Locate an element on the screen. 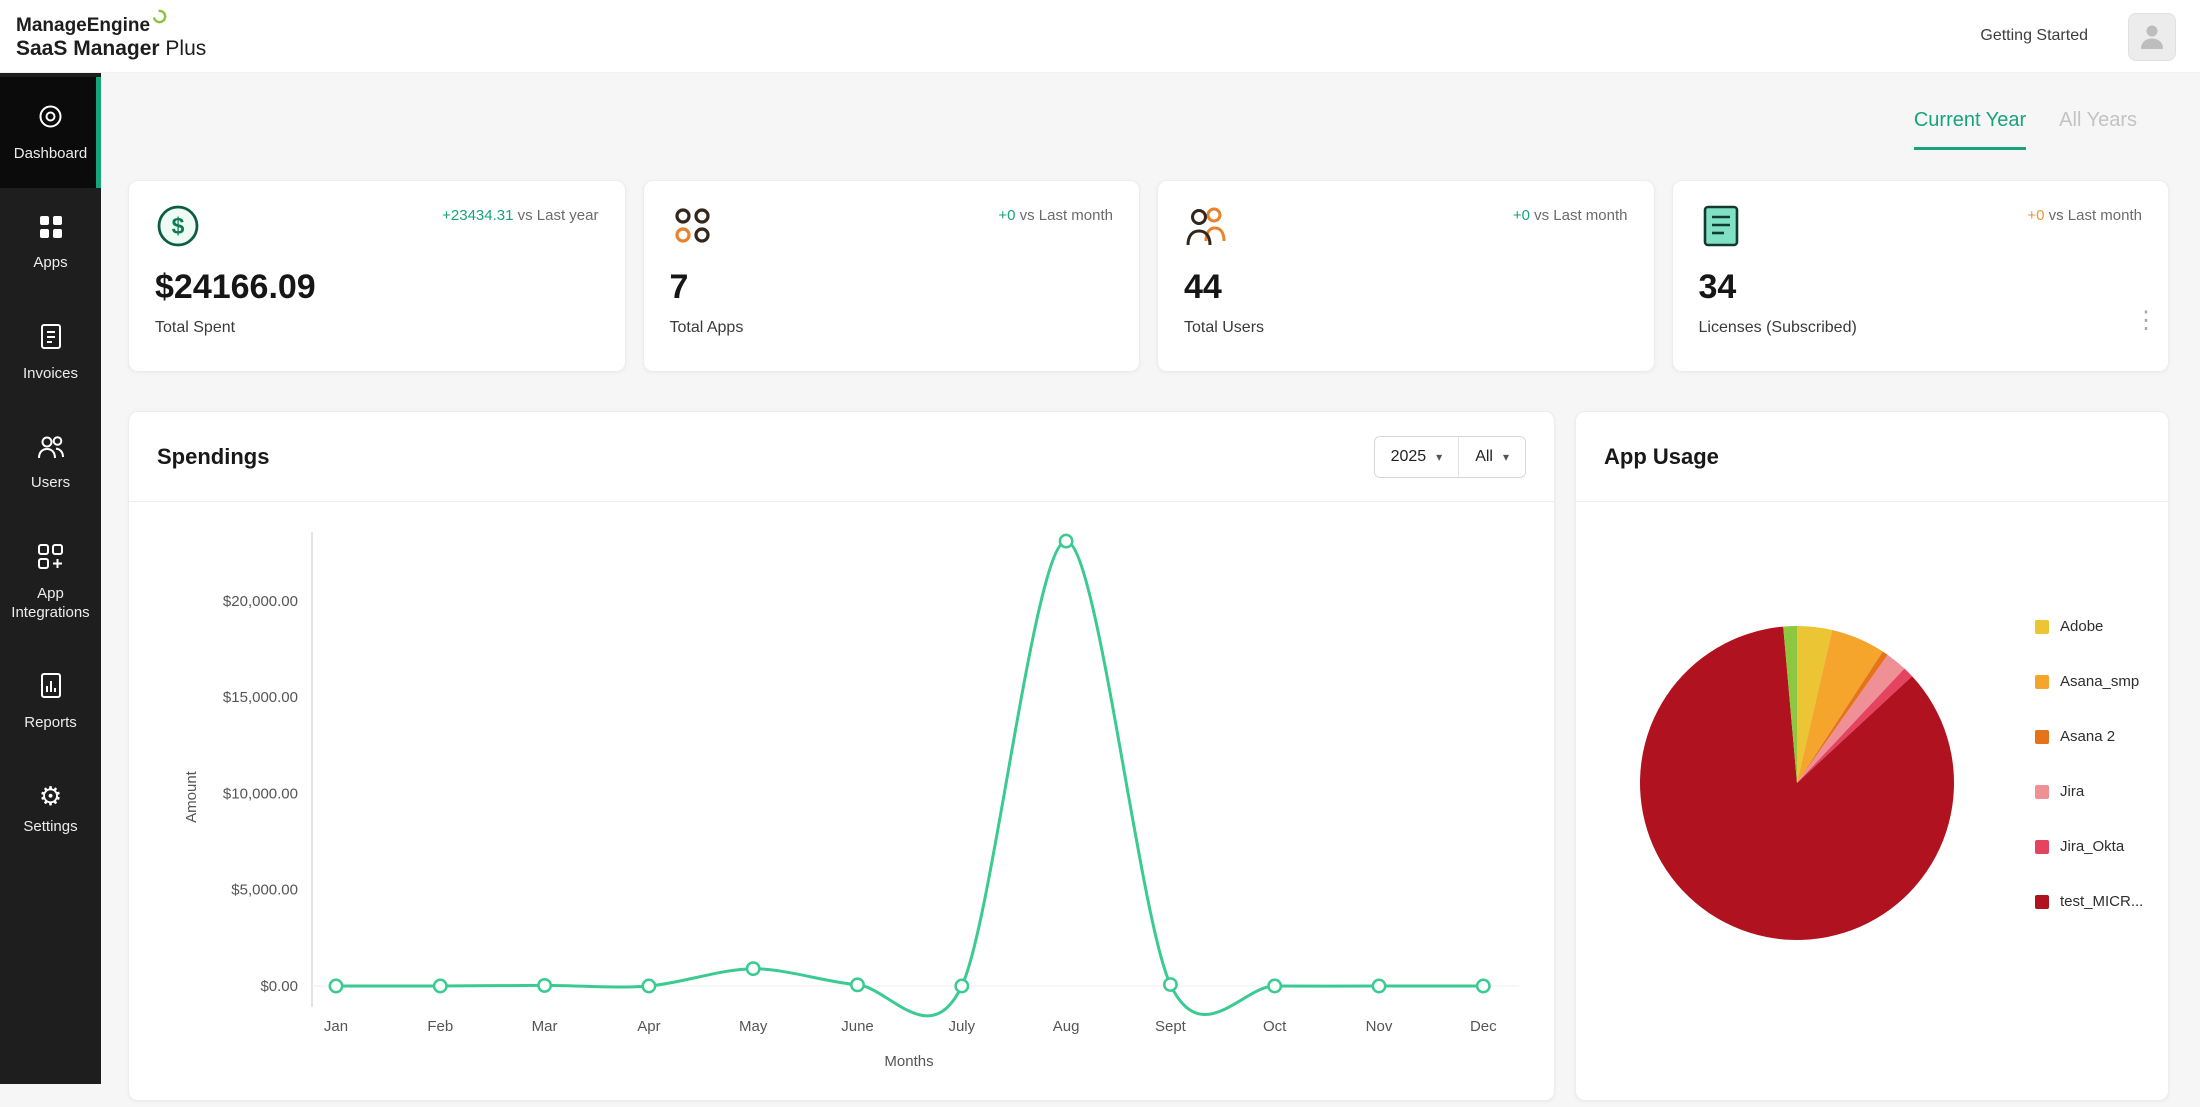 The width and height of the screenshot is (2200, 1107). legend-item: Adobe is located at coordinates (2089, 626).